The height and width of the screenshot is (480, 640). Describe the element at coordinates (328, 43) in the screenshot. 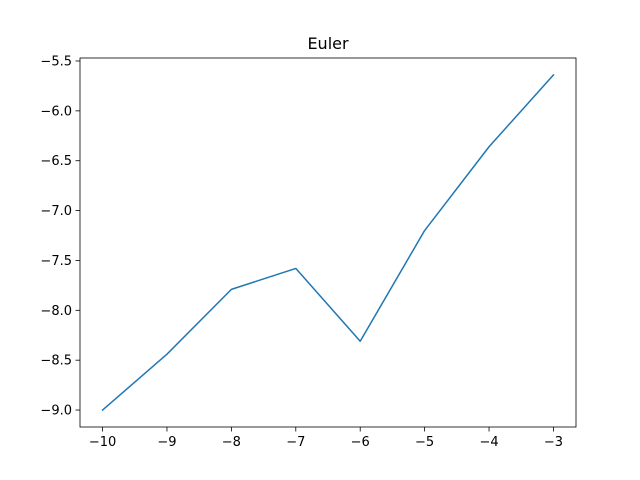

I see `chart-title: Euler` at that location.